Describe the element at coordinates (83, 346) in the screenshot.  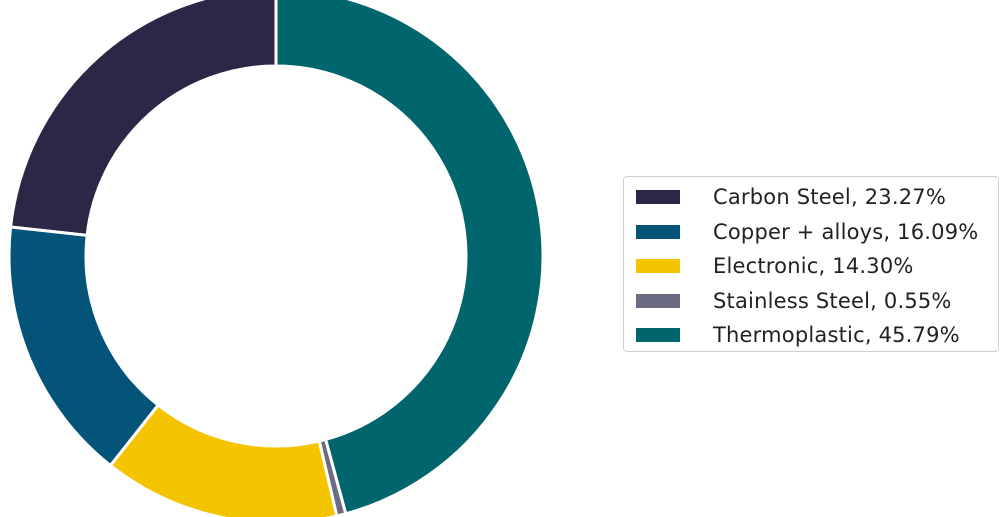
I see `donut-wedge-copper-alloys` at that location.